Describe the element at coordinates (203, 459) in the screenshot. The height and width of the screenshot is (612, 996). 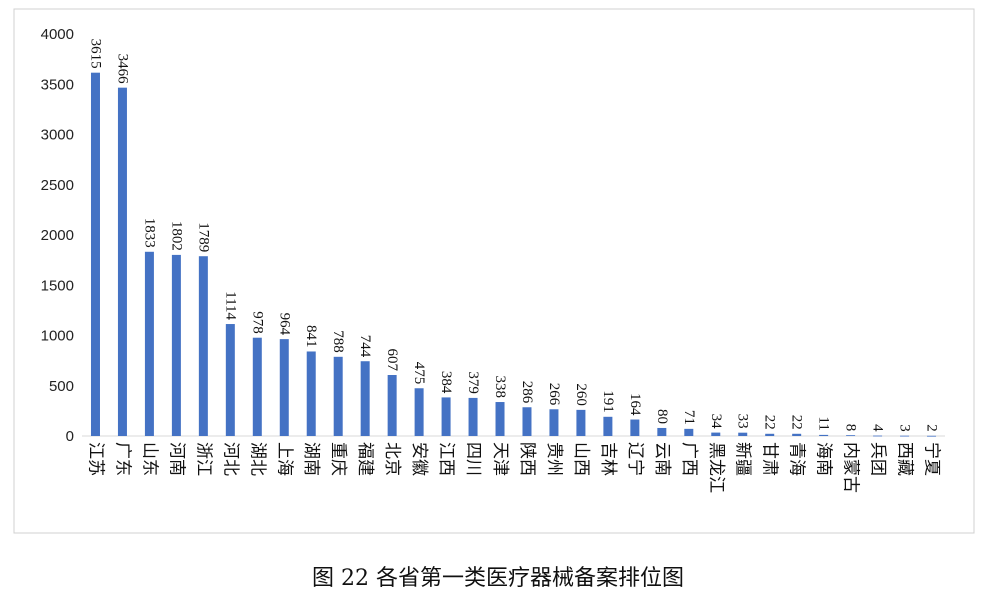
I see `x-tick-label: 浙江` at that location.